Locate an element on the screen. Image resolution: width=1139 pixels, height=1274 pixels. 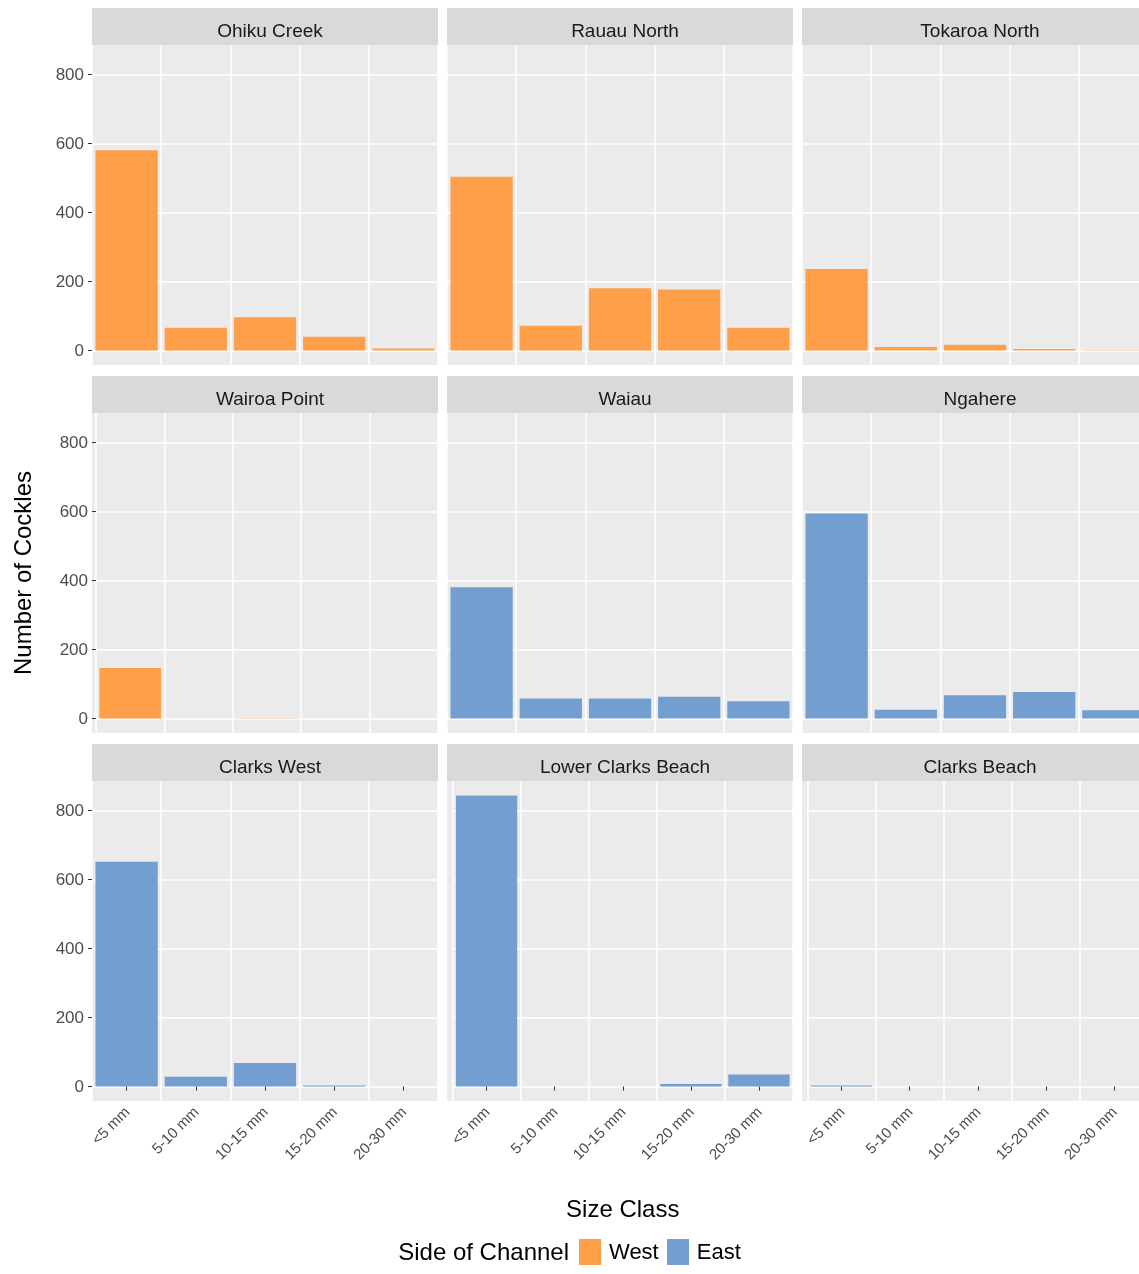
chart-title: Ohiku Creek is located at coordinates (270, 30).